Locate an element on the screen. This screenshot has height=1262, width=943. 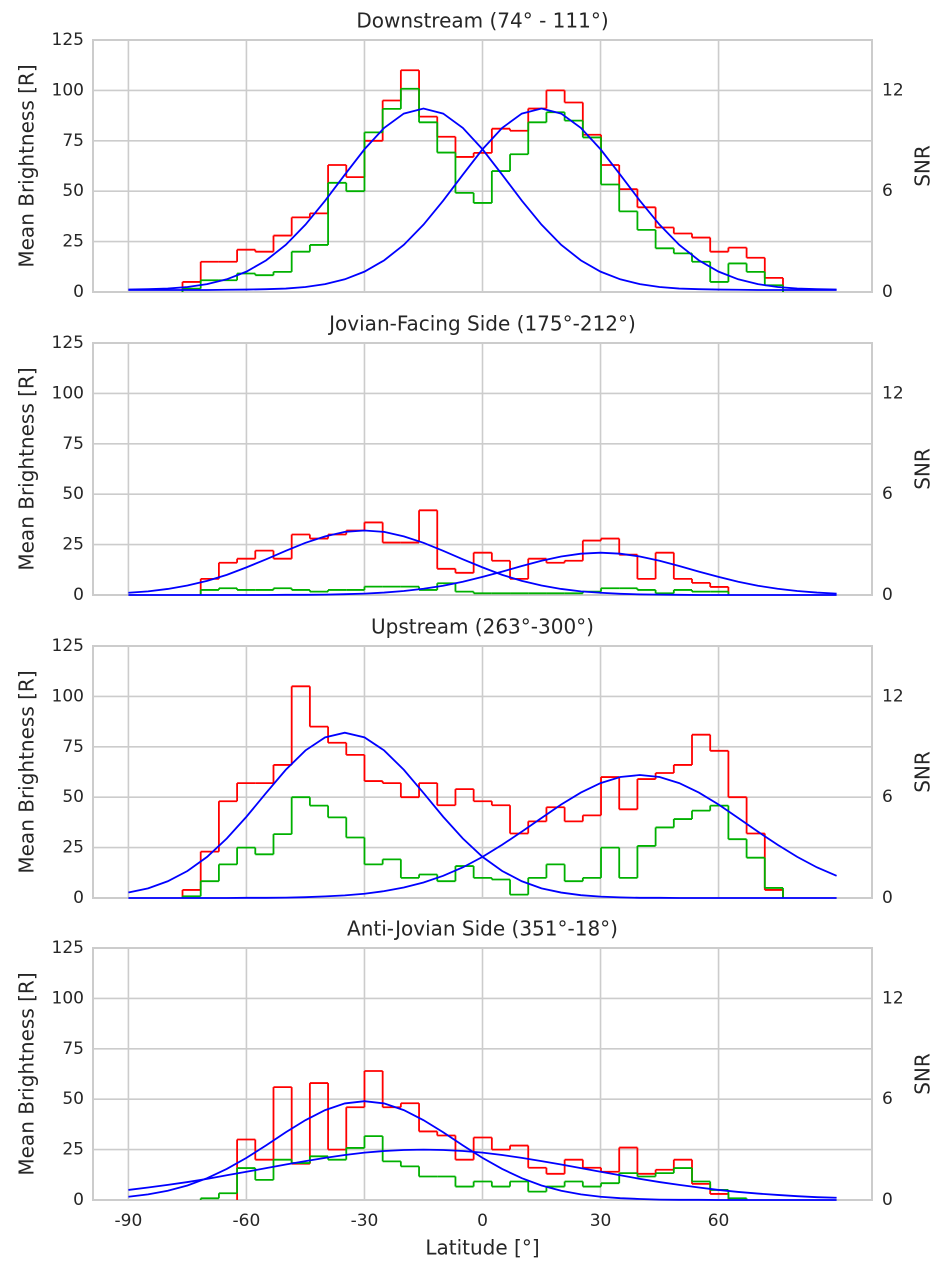
x-tick-label: -90 is located at coordinates (129, 1221).